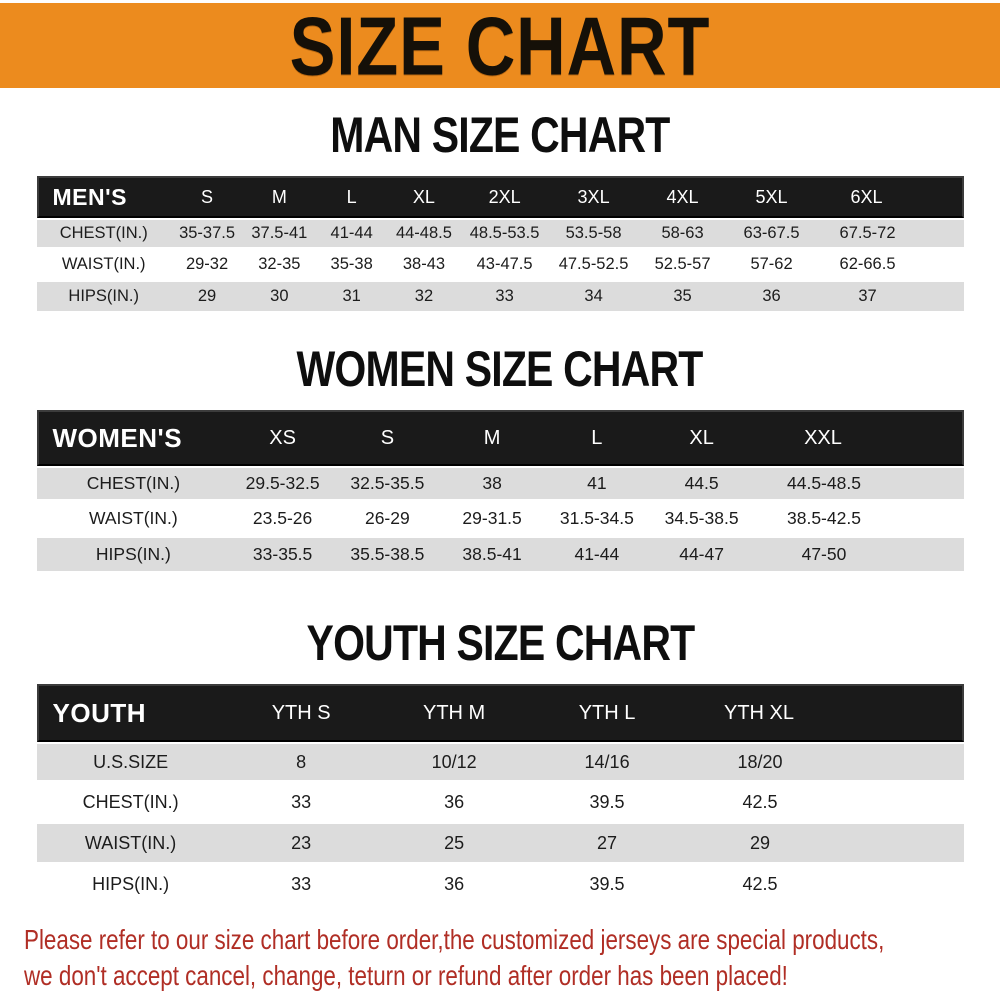 The height and width of the screenshot is (1000, 1000). I want to click on size-value: 38, so click(492, 484).